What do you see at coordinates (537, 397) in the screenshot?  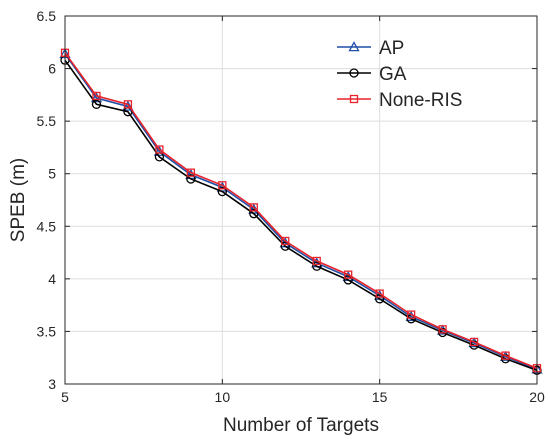 I see `x-tick-label: 20` at bounding box center [537, 397].